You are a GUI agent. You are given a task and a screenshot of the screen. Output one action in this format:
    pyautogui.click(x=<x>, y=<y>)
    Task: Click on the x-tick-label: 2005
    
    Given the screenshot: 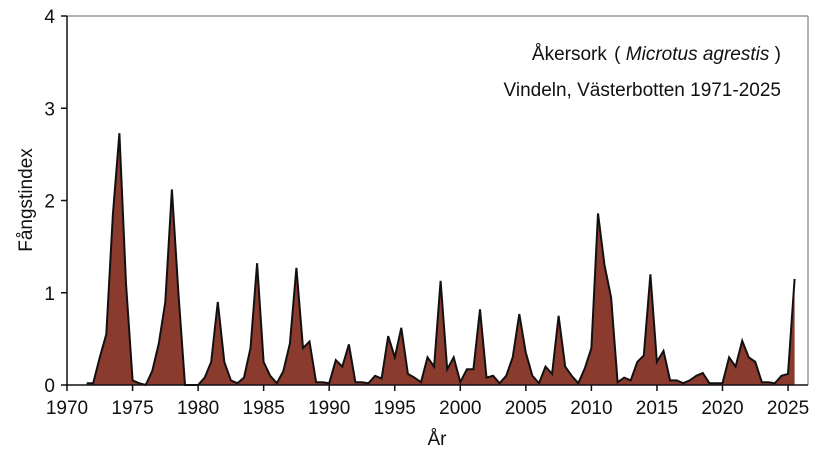 What is the action you would take?
    pyautogui.click(x=526, y=408)
    